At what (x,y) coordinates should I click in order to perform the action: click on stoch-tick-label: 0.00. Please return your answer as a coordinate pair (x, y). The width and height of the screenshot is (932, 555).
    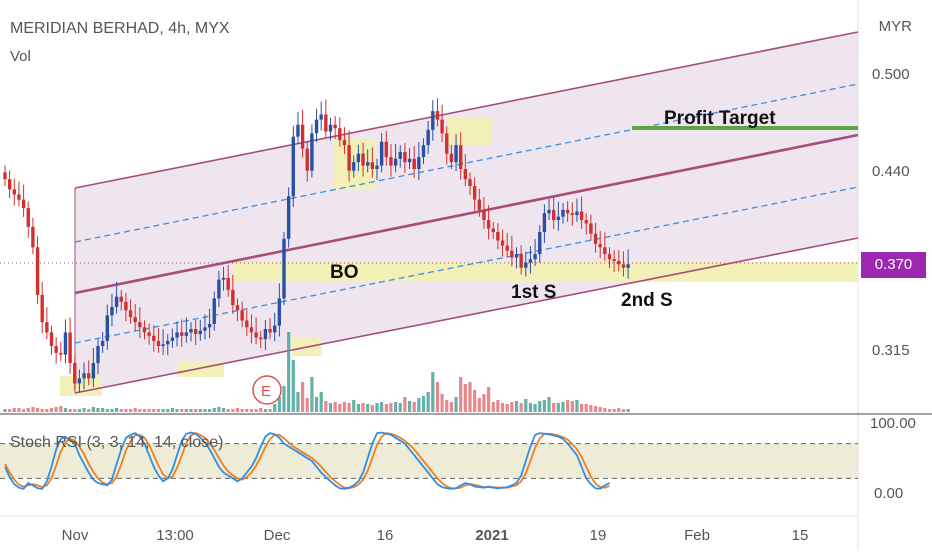
    Looking at the image, I should click on (888, 493).